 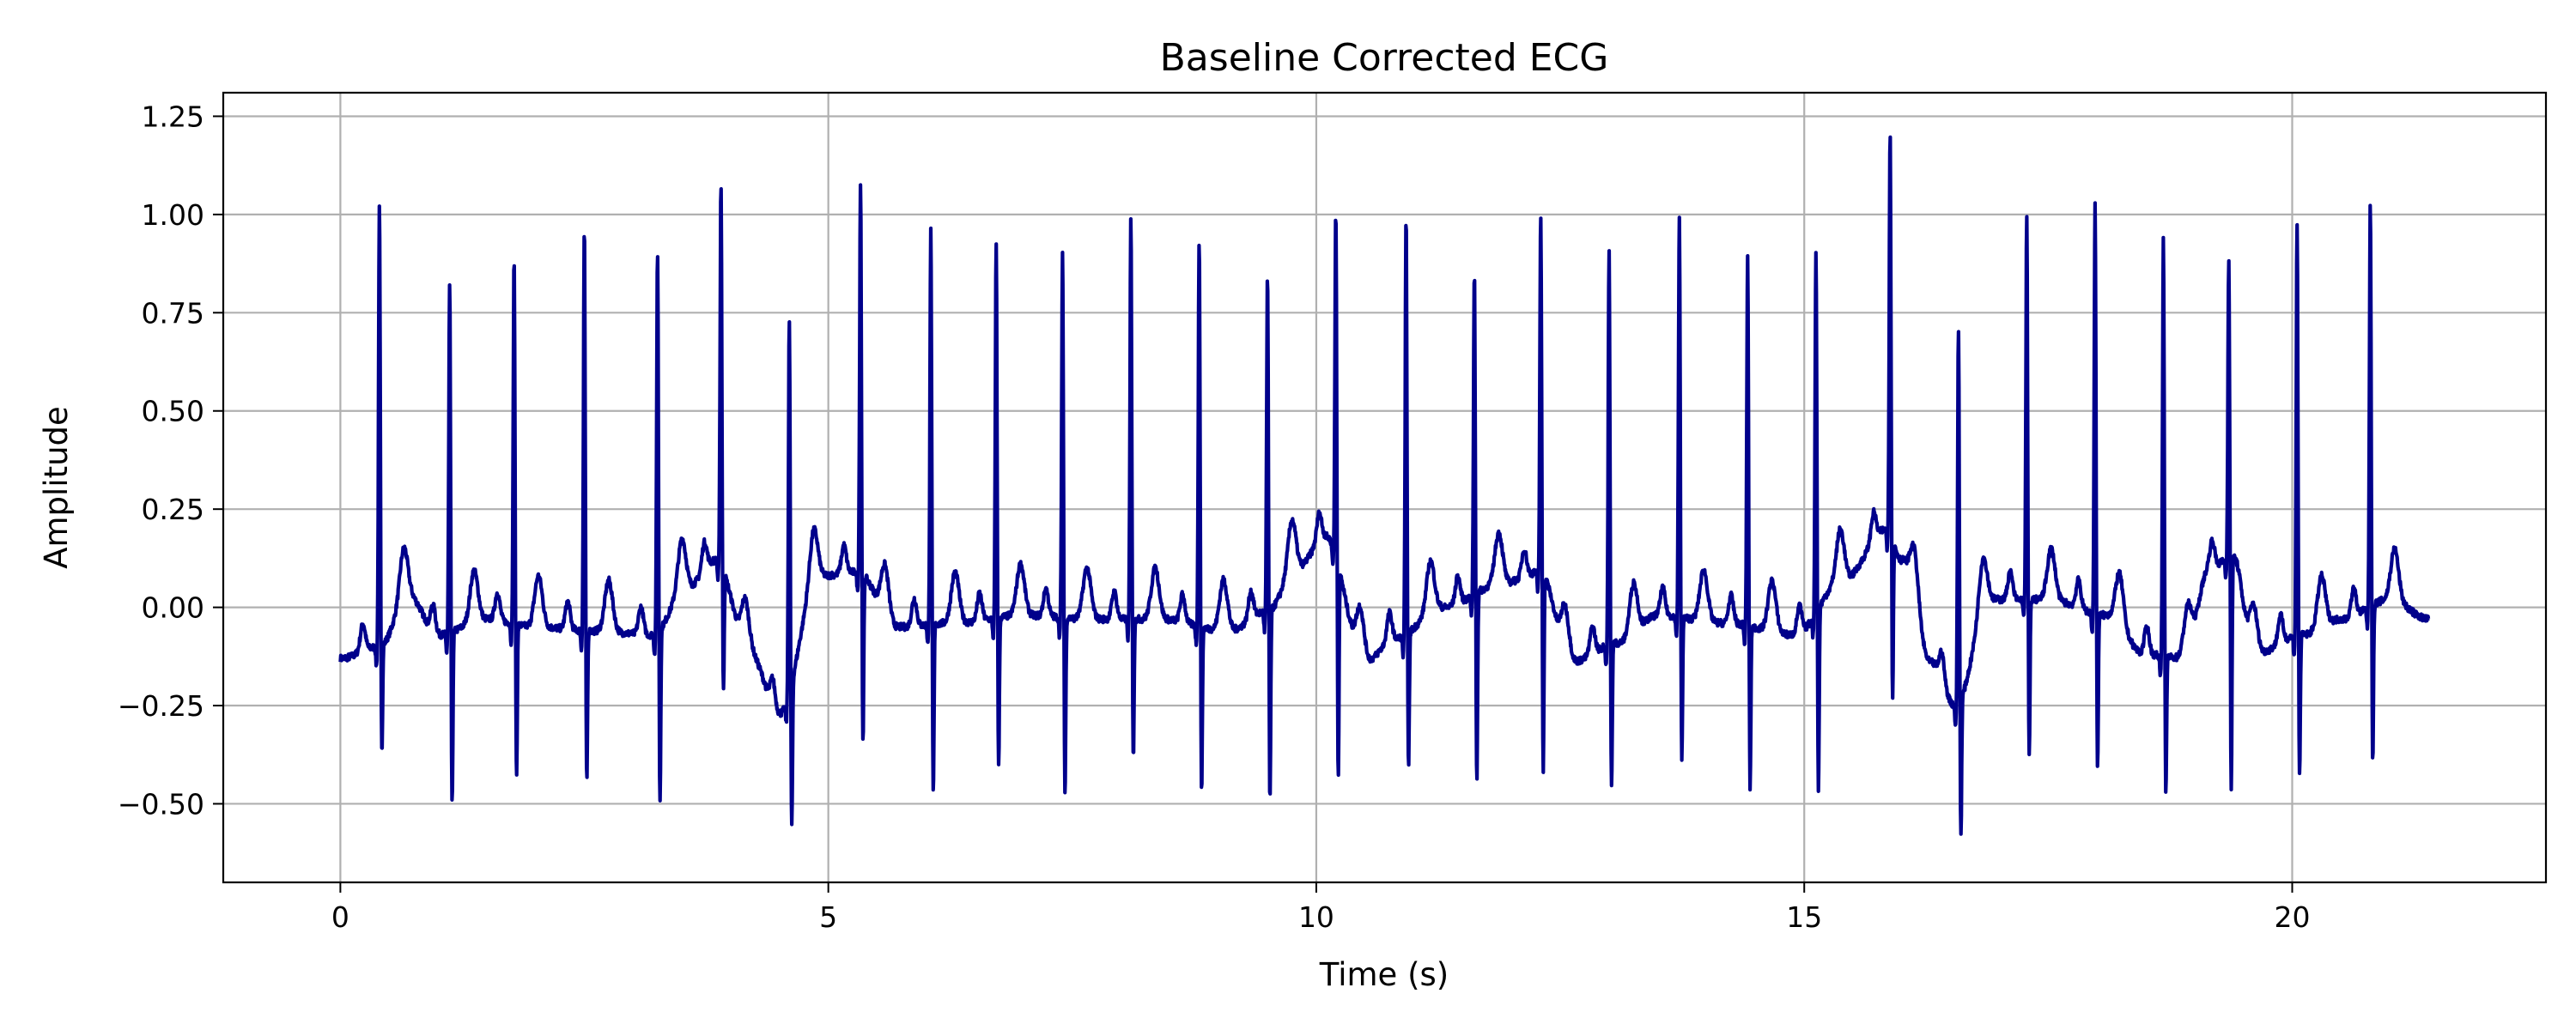 I want to click on chart-title: Baseline Corrected ECG, so click(x=1385, y=58).